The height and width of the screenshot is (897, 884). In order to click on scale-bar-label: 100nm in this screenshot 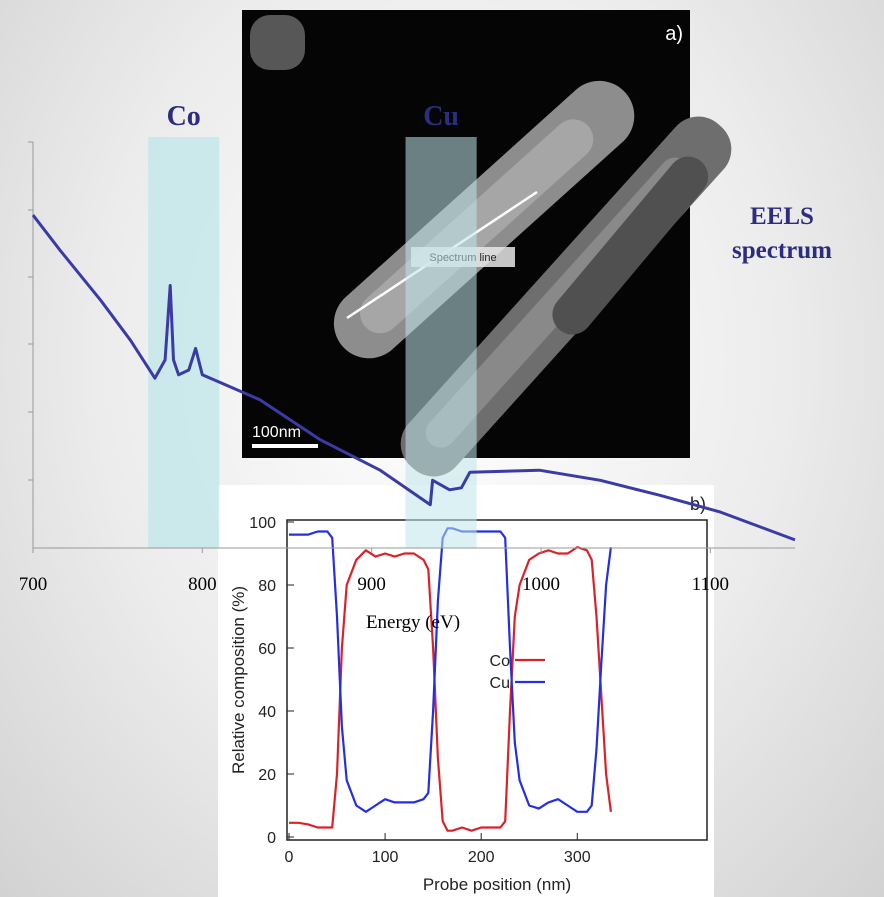, I will do `click(276, 432)`.